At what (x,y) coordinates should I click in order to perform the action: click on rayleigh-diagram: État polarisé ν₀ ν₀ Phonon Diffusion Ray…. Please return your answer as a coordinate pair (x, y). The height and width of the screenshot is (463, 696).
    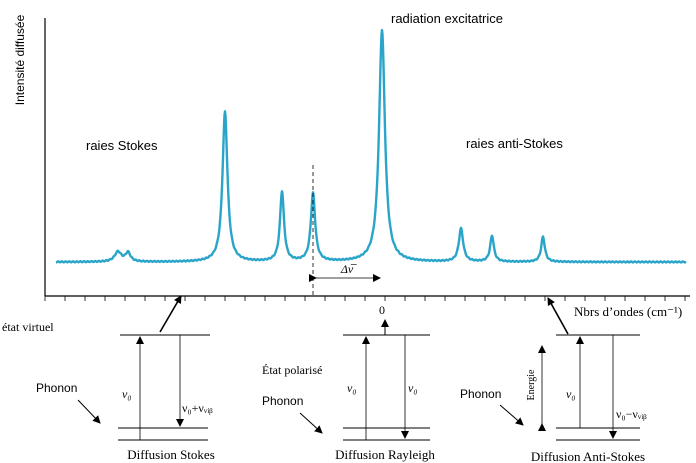
    Looking at the image, I should click on (348, 390).